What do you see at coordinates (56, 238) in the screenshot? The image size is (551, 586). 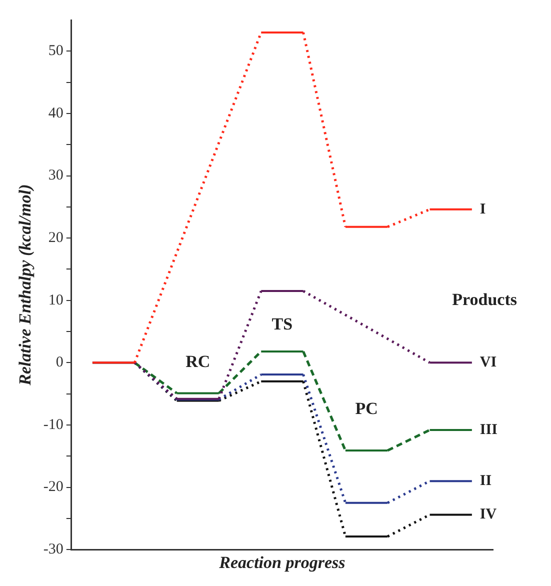 I see `y-tick-label: 20` at bounding box center [56, 238].